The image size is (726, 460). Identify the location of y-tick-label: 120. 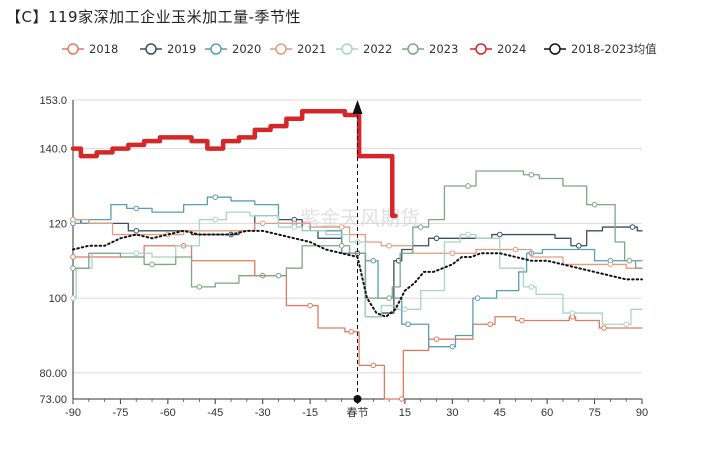
(58, 224).